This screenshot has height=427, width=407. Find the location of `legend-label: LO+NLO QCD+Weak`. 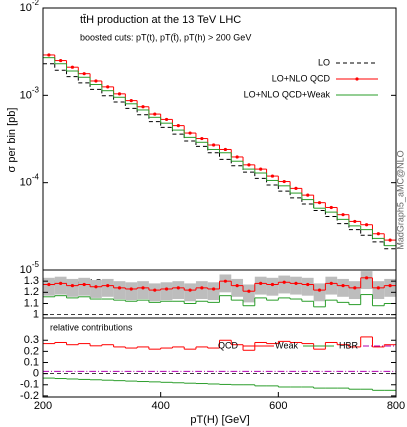

legend-label: LO+NLO QCD+Weak is located at coordinates (287, 94).